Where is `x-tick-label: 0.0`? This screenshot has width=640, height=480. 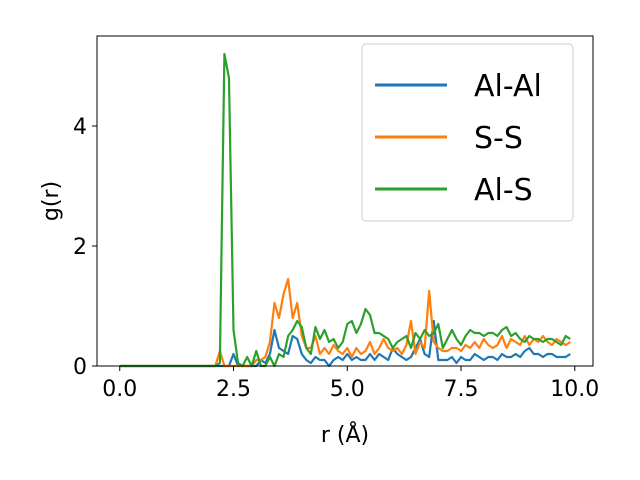 x-tick-label: 0.0 is located at coordinates (119, 389).